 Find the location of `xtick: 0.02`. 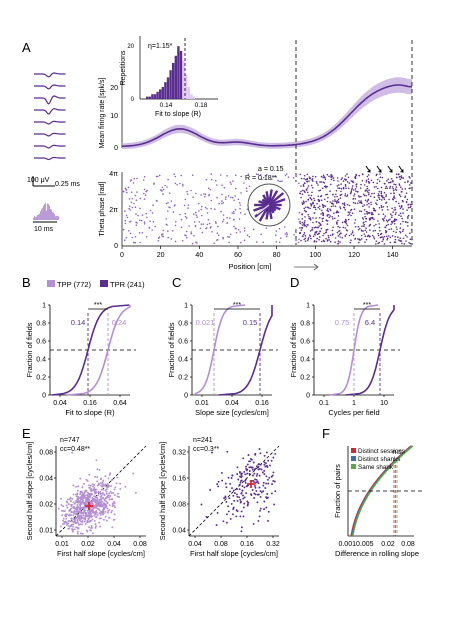

xtick: 0.02 is located at coordinates (388, 544).